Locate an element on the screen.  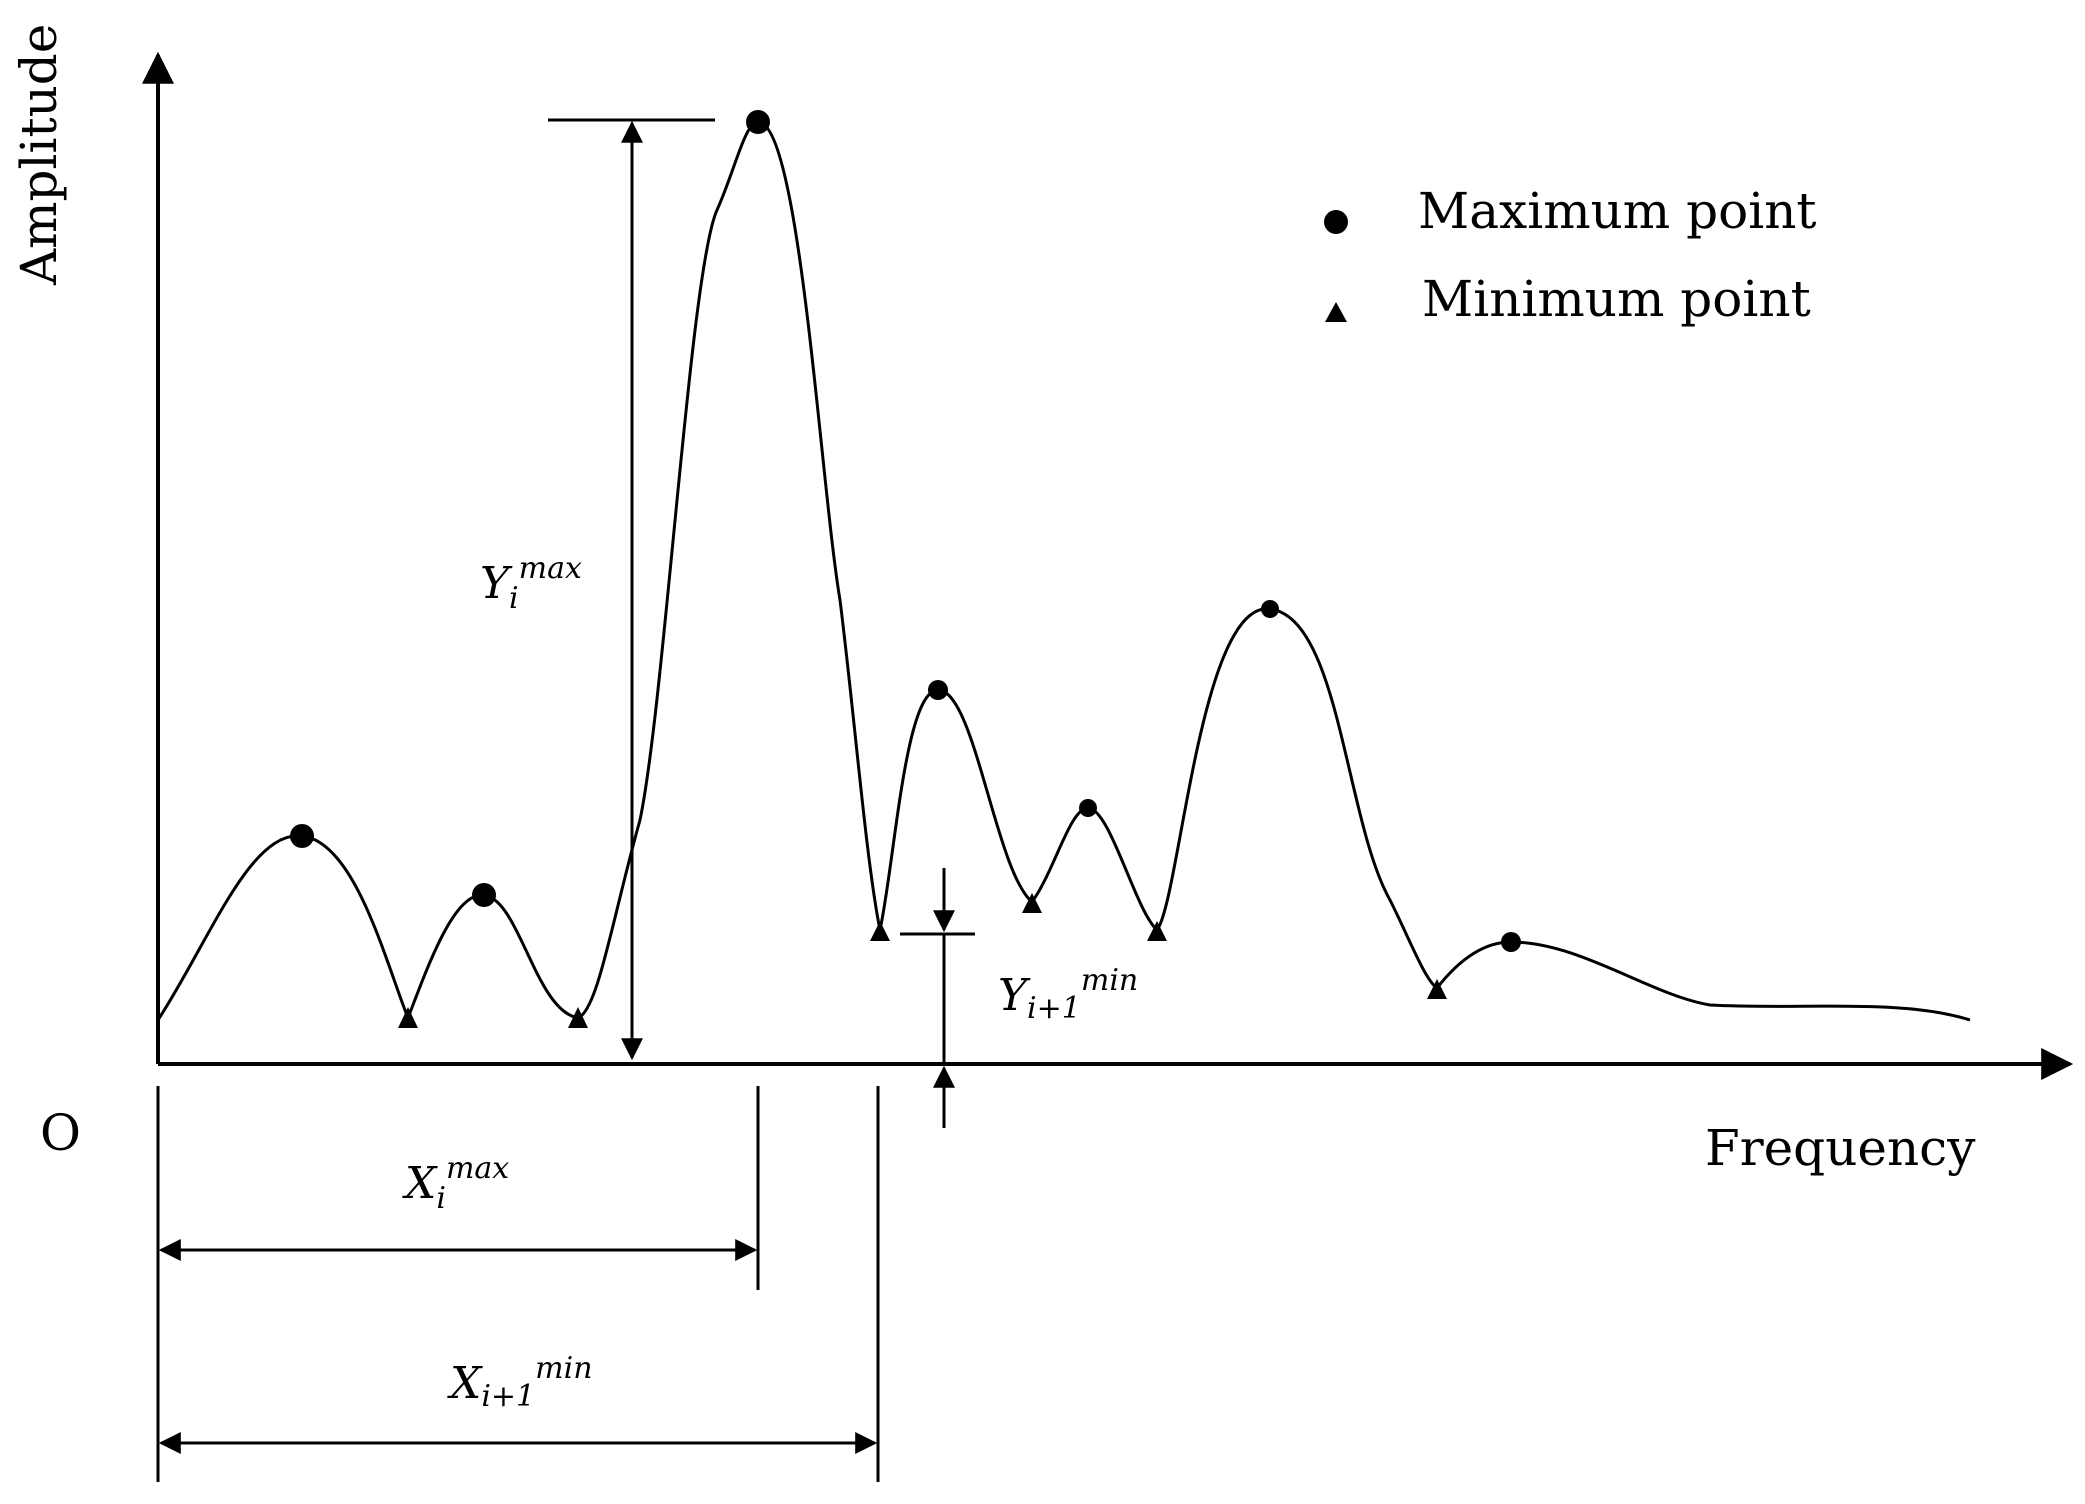
x-max-label: Ximax is located at coordinates (455, 1183).